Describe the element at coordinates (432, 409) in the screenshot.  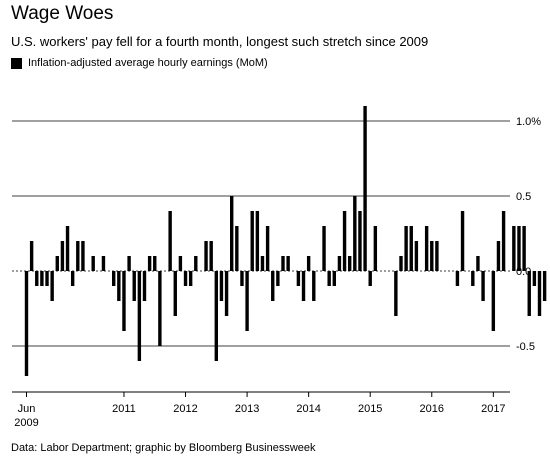
I see `x-tick-label: 2016` at that location.